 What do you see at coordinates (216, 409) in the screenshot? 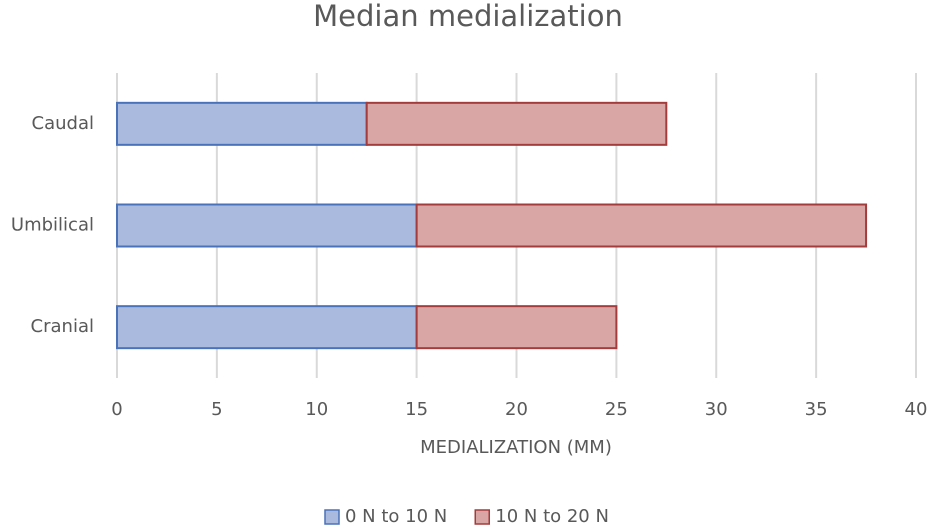
I see `x-tick-label: 5` at bounding box center [216, 409].